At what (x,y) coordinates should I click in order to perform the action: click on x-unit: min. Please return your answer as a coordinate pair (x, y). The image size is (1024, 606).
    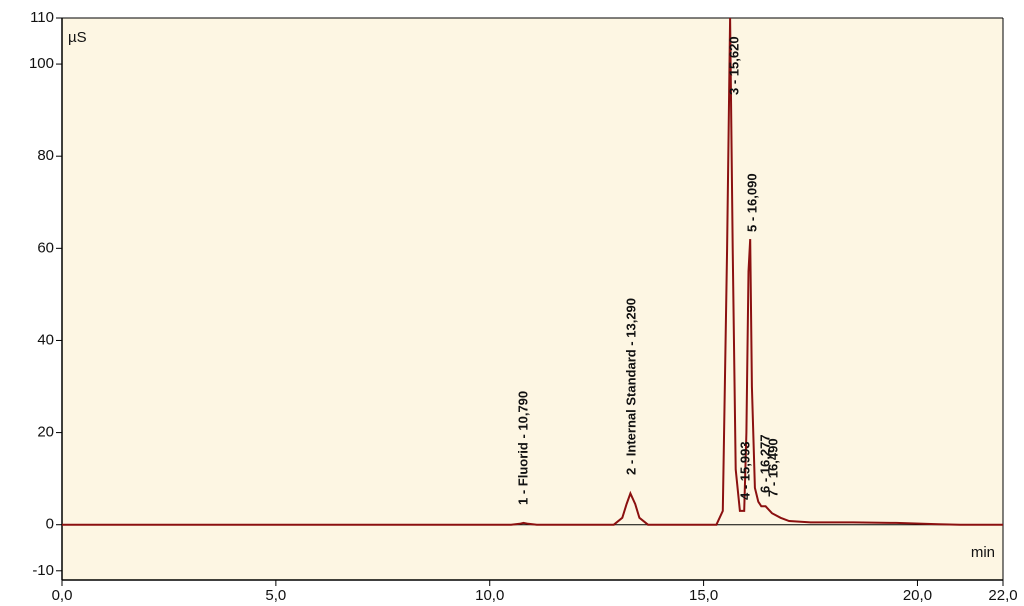
    Looking at the image, I should click on (983, 552).